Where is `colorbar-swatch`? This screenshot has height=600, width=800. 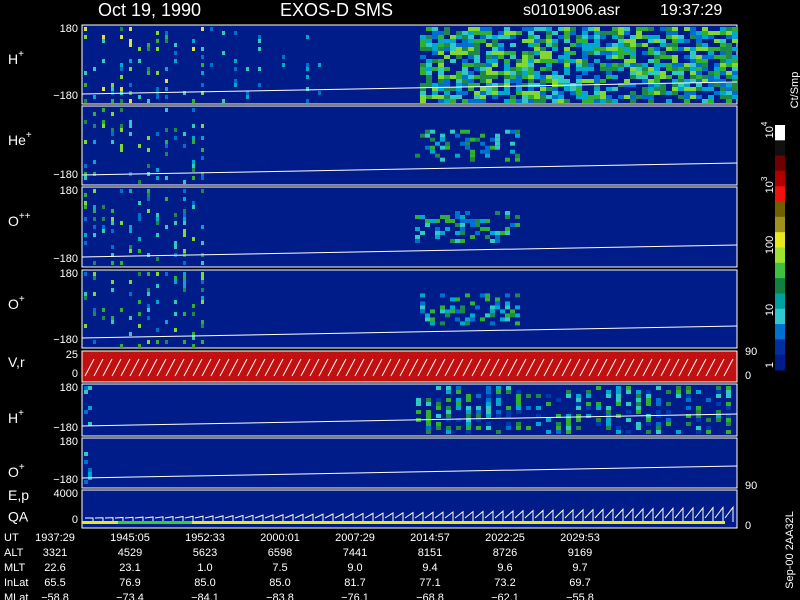 colorbar-swatch is located at coordinates (780, 133).